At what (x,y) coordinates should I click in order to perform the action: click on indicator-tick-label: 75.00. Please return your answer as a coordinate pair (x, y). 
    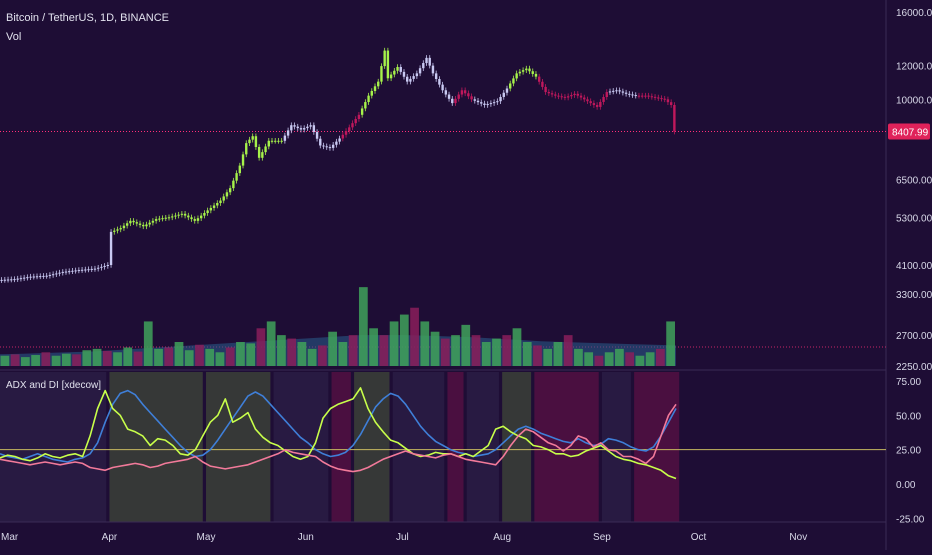
    Looking at the image, I should click on (908, 382).